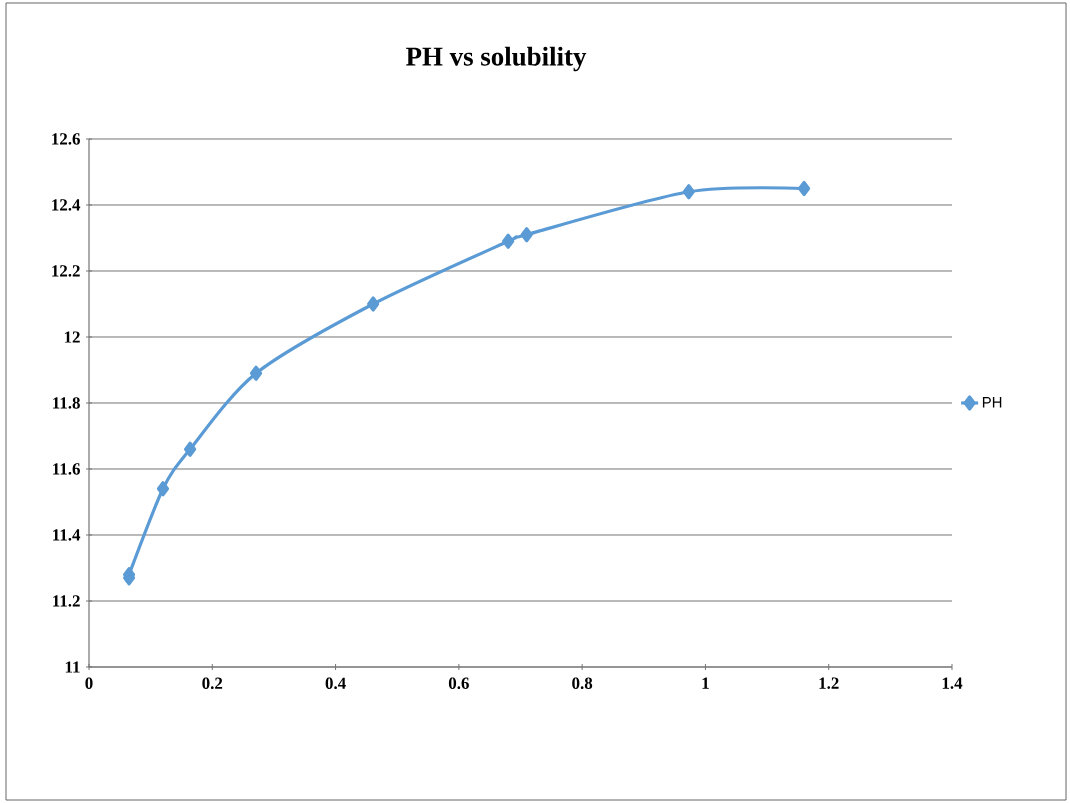 This screenshot has height=803, width=1070. Describe the element at coordinates (72, 667) in the screenshot. I see `y-tick-label: 11` at that location.